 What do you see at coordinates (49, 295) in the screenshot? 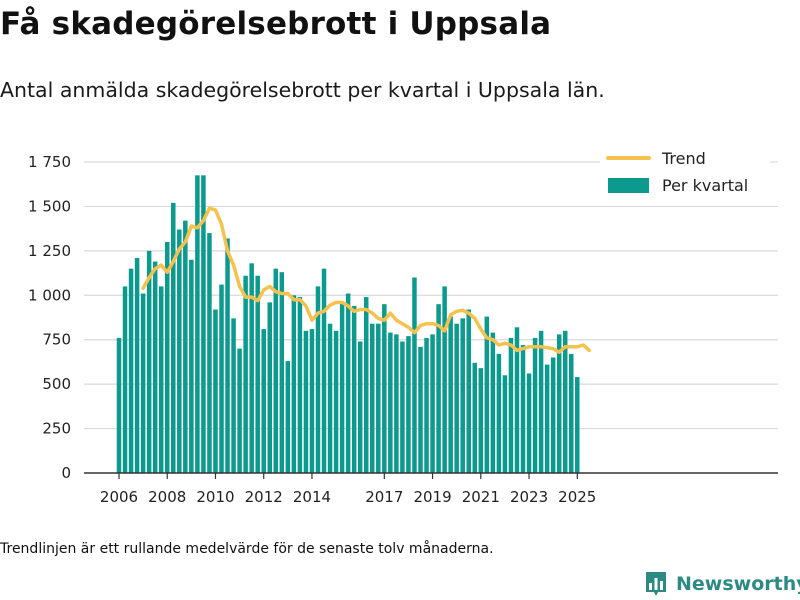
I see `y-tick-label: 1 000` at bounding box center [49, 295].